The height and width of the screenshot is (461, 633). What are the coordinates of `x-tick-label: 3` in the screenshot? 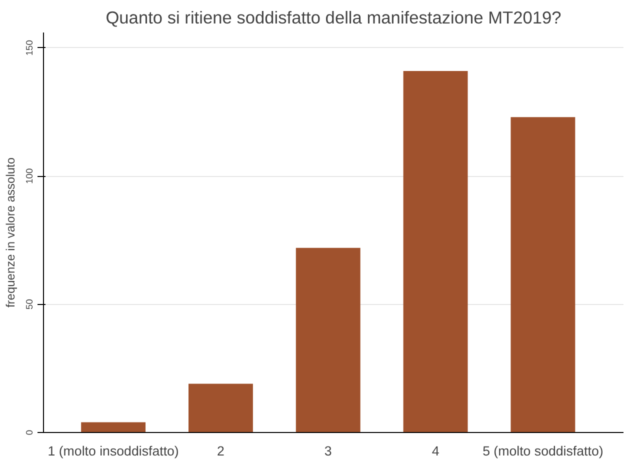 It's located at (328, 451).